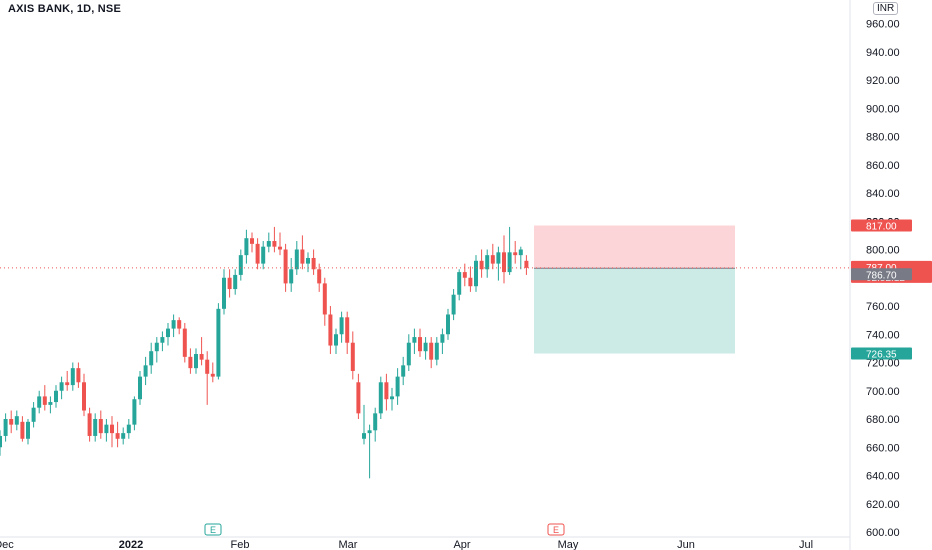 This screenshot has width=932, height=550. I want to click on entry-price-label: 786.70, so click(881, 275).